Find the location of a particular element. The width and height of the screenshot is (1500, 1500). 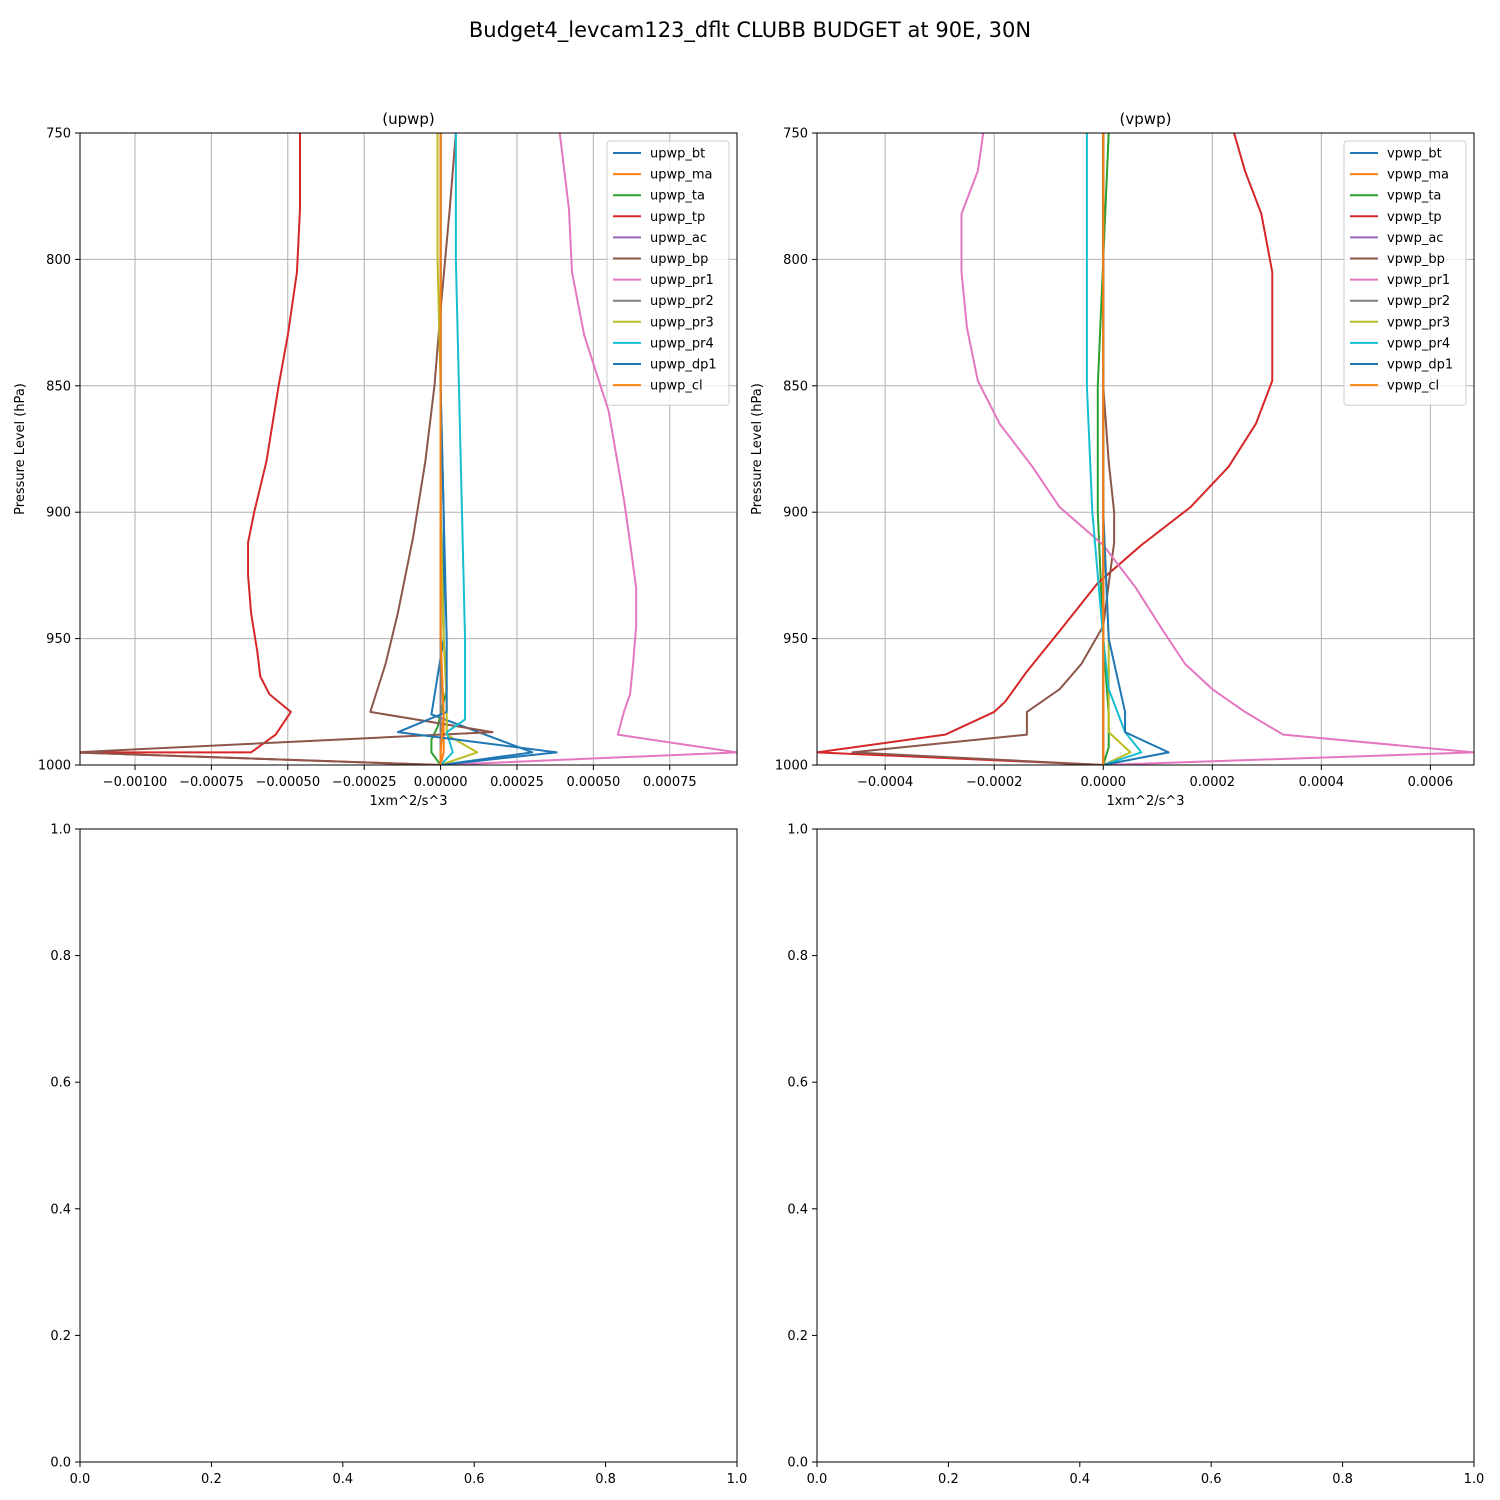

legend-label: vpwp_pr3 is located at coordinates (1418, 322).